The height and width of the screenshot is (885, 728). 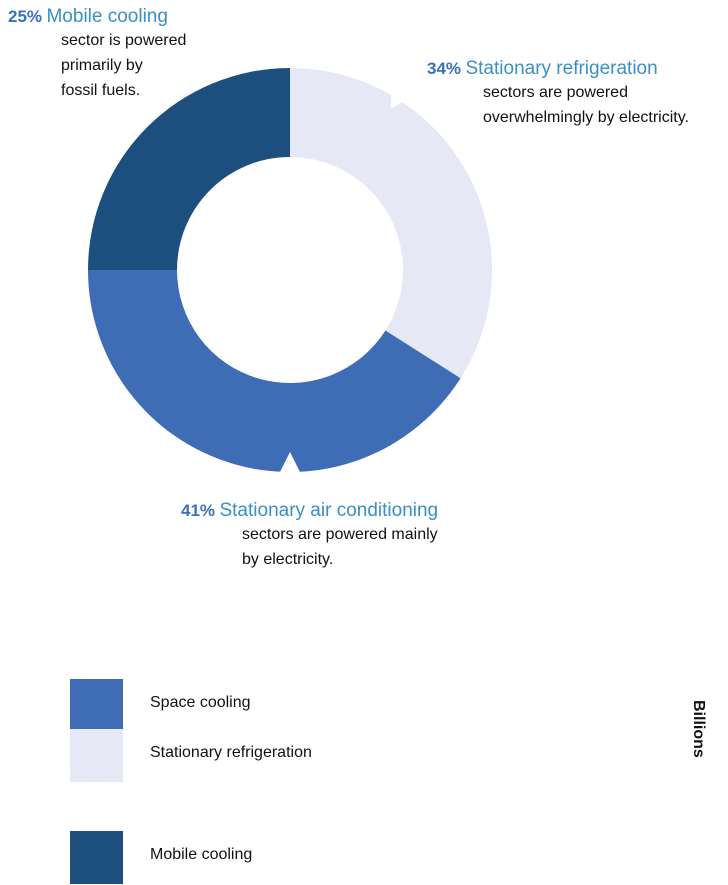 I want to click on donut-slice-stationary-air-conditioning, so click(x=274, y=371).